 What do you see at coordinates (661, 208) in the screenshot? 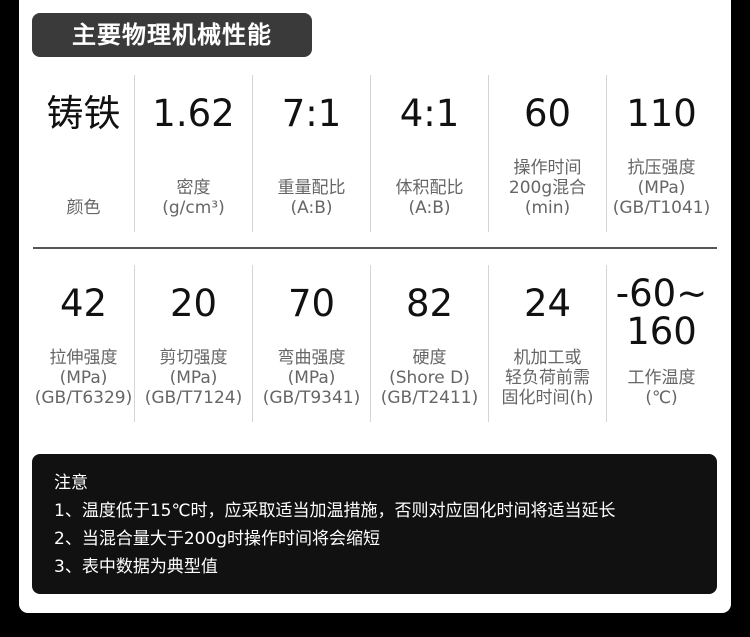
I see `property-label-line: (GB/T1041)` at bounding box center [661, 208].